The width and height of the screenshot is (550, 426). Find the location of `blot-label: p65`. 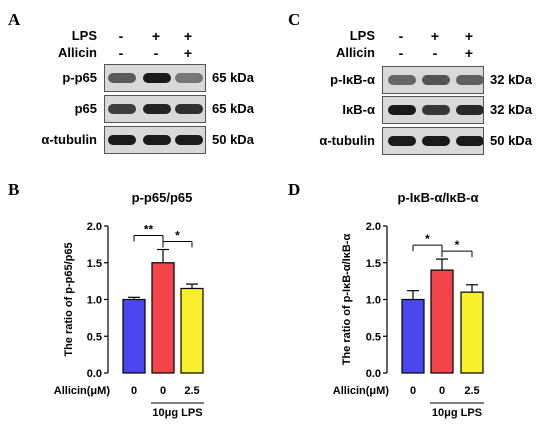

blot-label: p65 is located at coordinates (85, 108).